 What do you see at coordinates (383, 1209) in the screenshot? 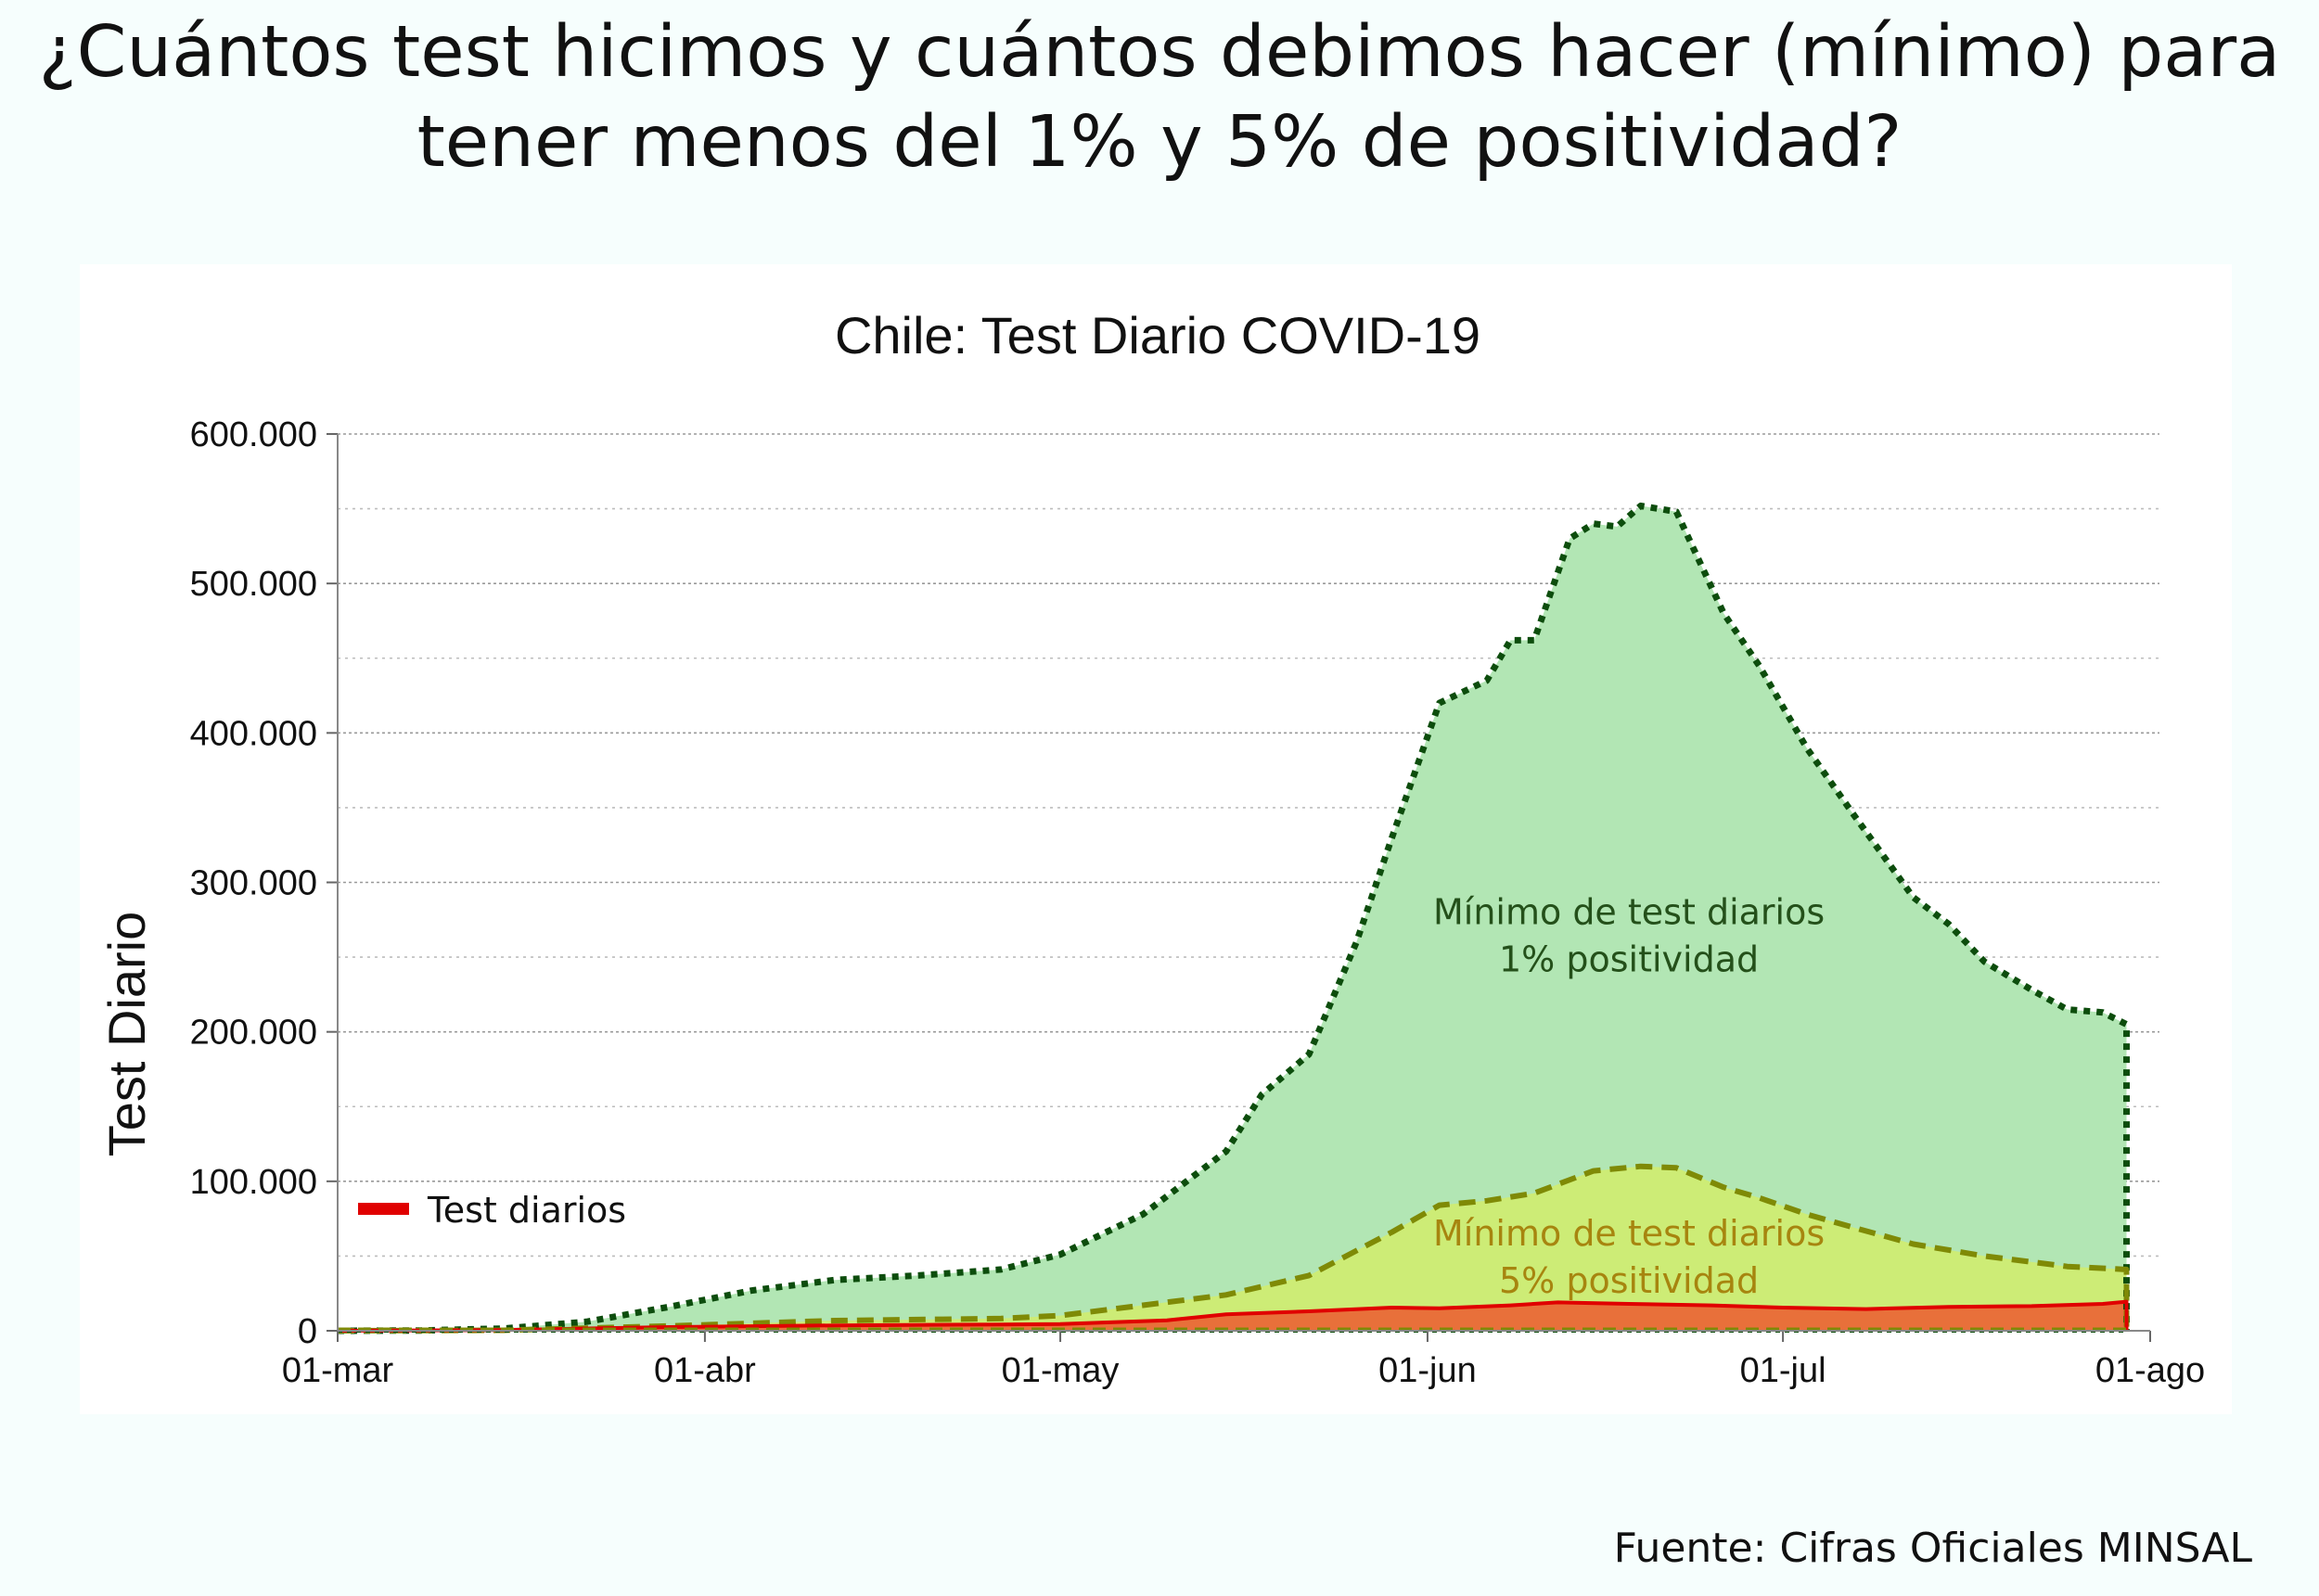
I see `legend-swatch-tests` at bounding box center [383, 1209].